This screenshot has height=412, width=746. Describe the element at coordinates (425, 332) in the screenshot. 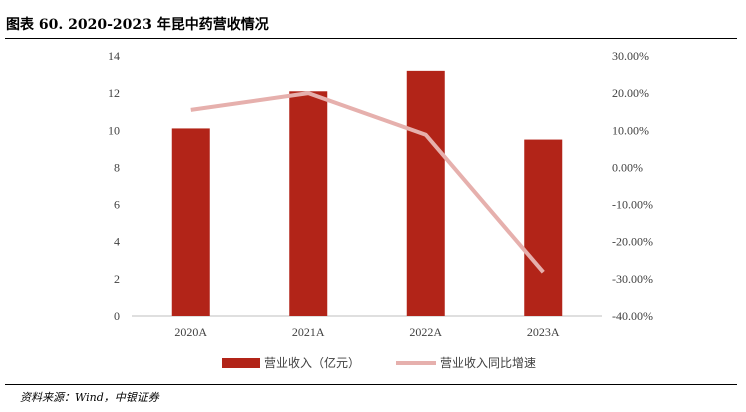

I see `x-tick-label: 2022A` at that location.